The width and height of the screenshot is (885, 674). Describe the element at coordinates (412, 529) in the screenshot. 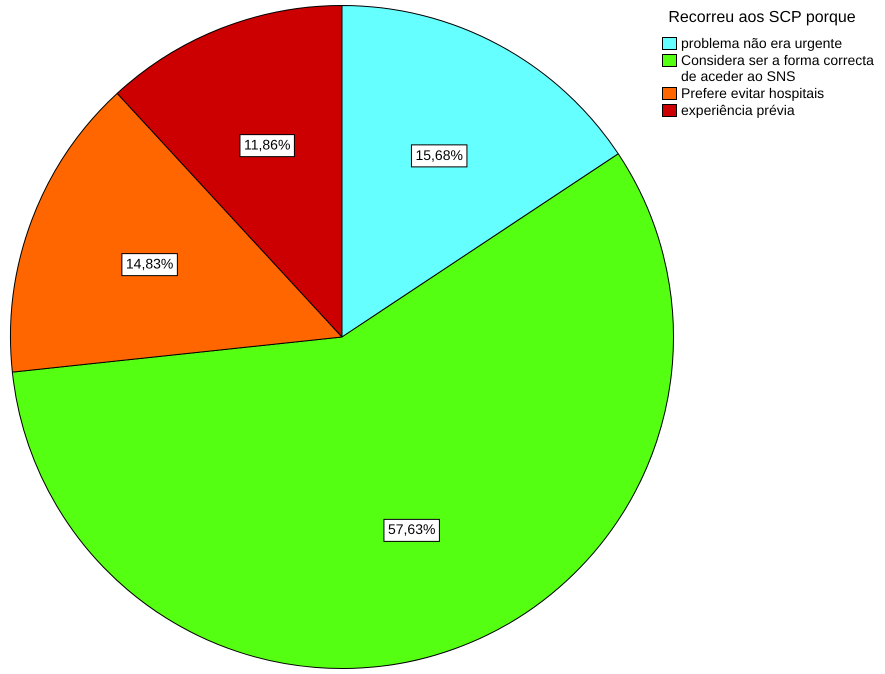

I see `data-label: 57,63%` at that location.